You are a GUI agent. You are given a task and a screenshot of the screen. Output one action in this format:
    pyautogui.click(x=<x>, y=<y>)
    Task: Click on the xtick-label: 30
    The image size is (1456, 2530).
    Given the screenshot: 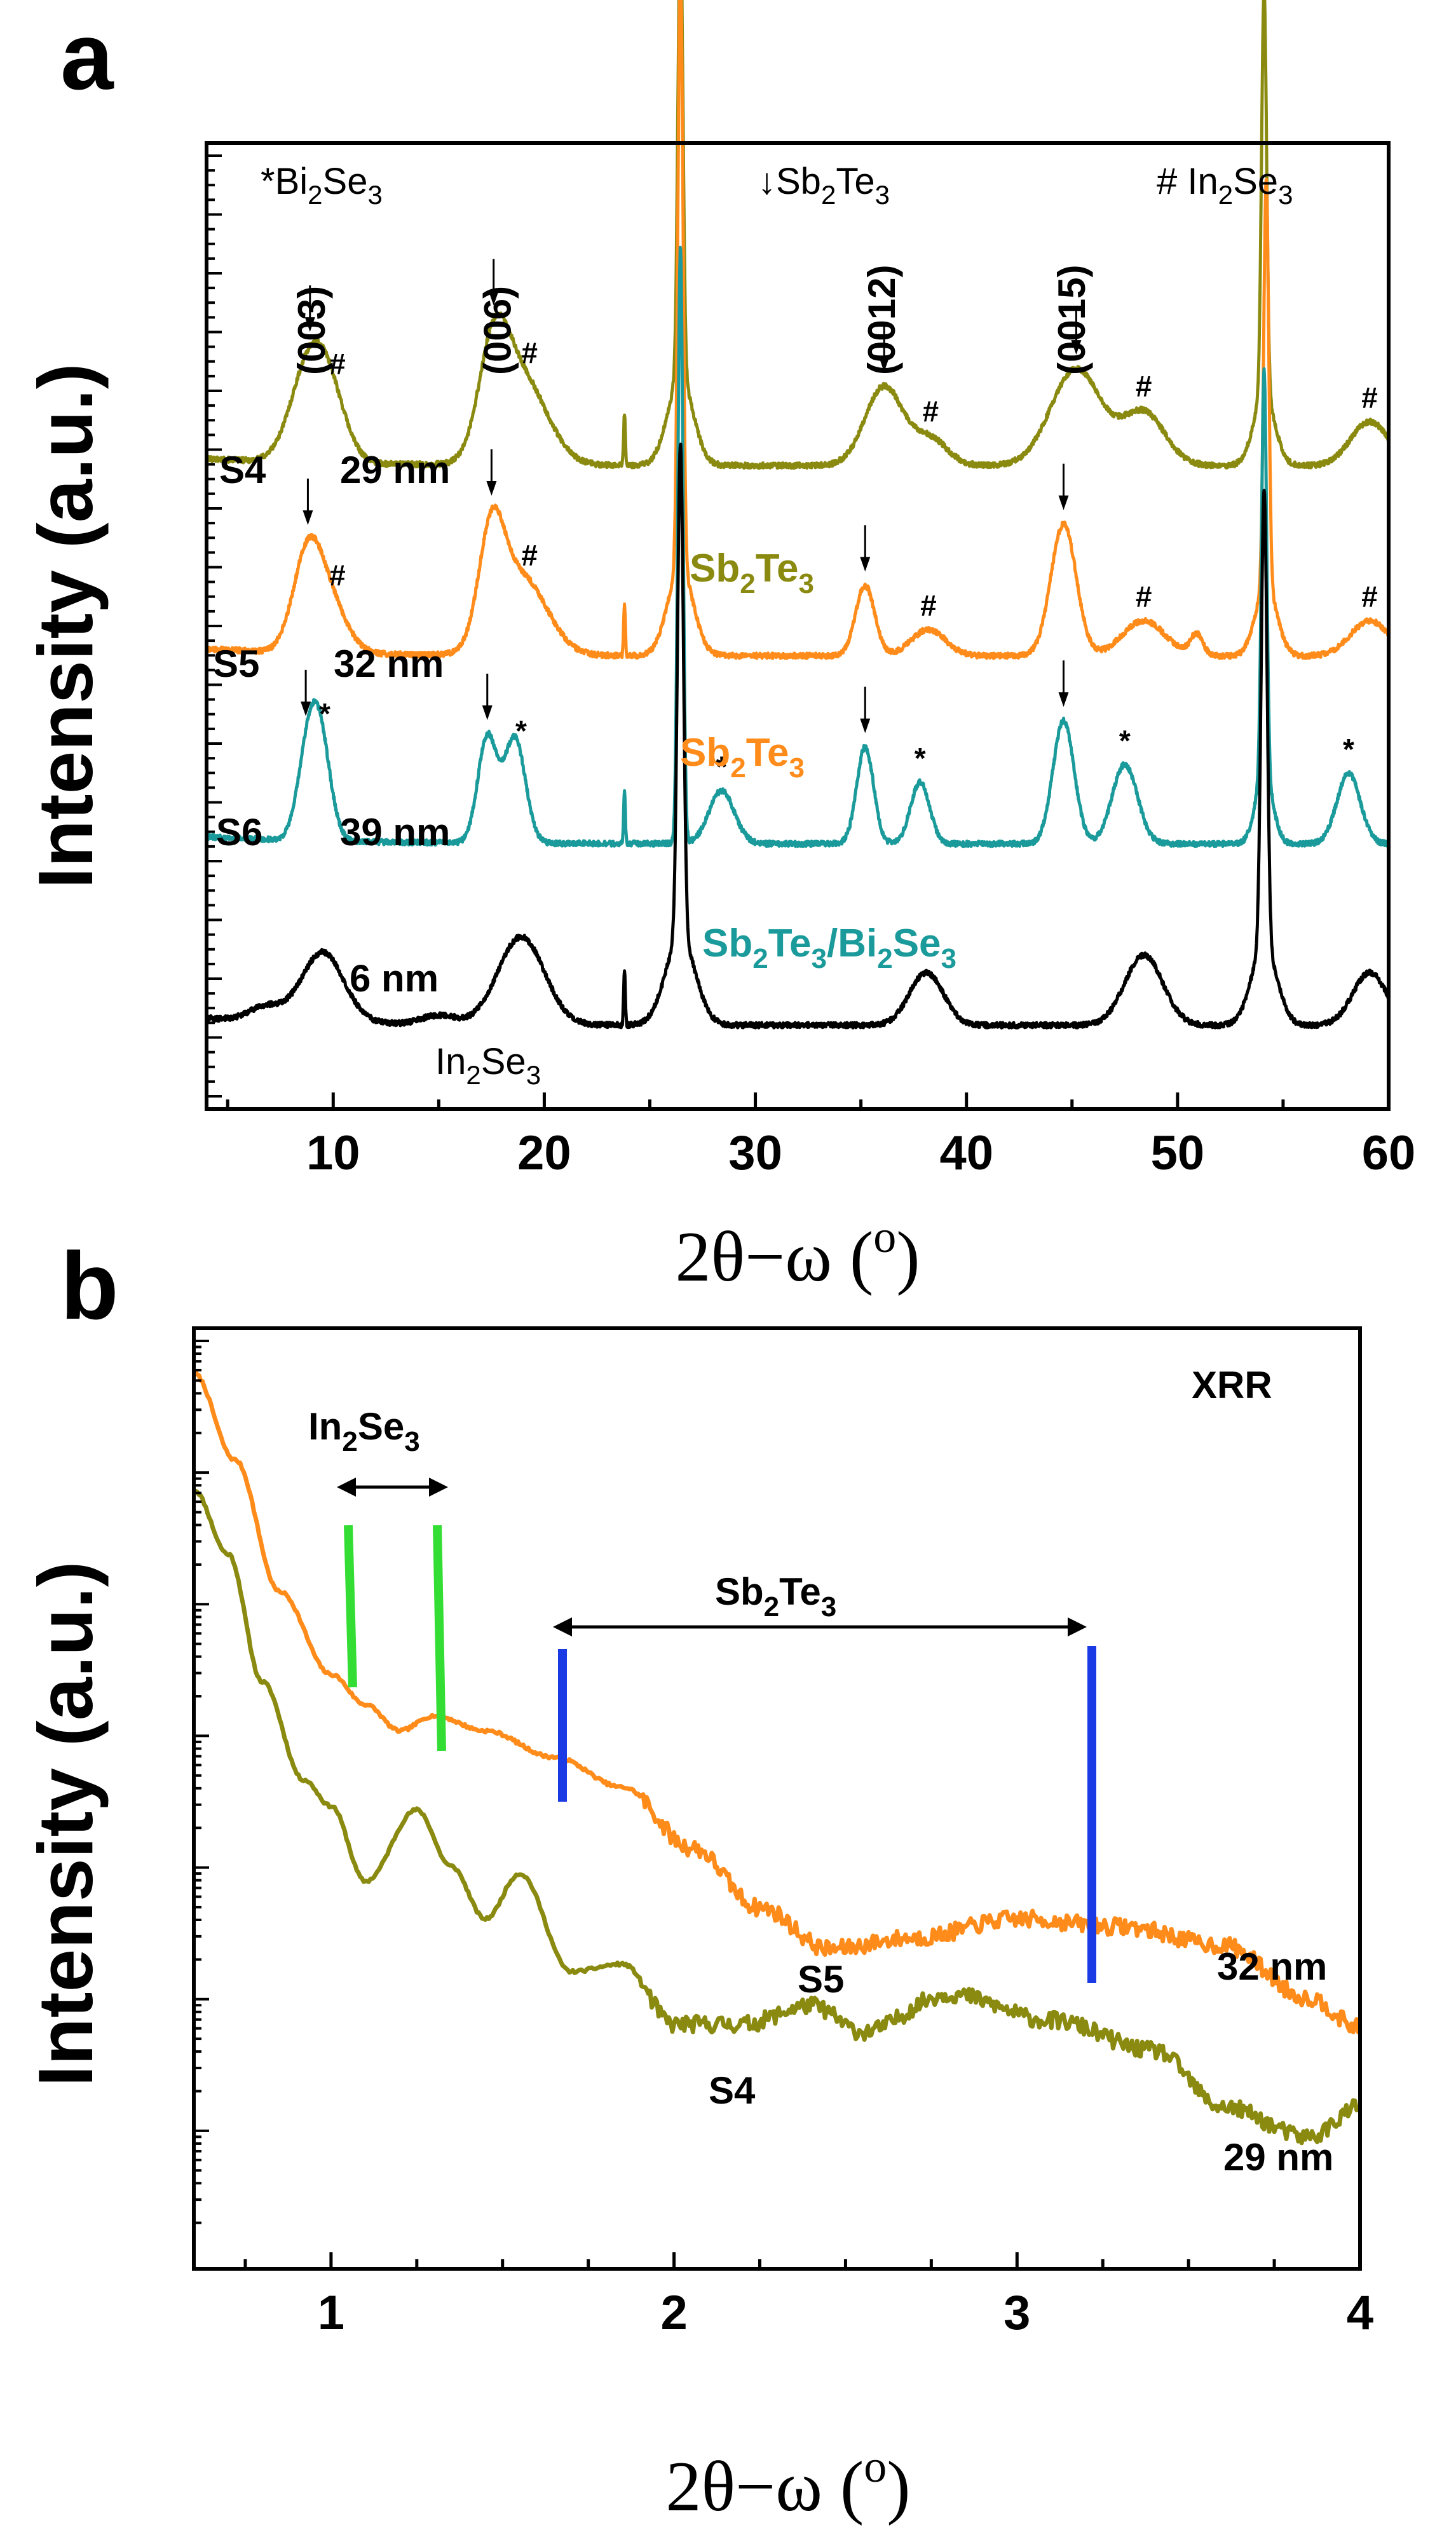 What is the action you would take?
    pyautogui.click(x=755, y=1153)
    